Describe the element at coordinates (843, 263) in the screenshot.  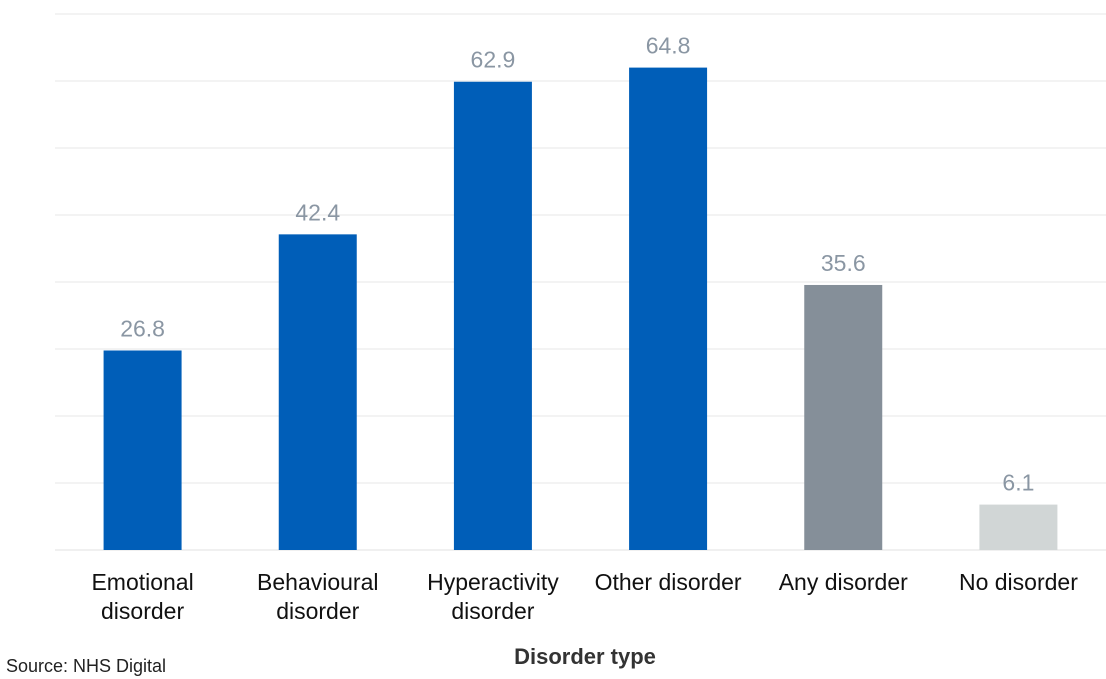
I see `value-label: 35.6` at that location.